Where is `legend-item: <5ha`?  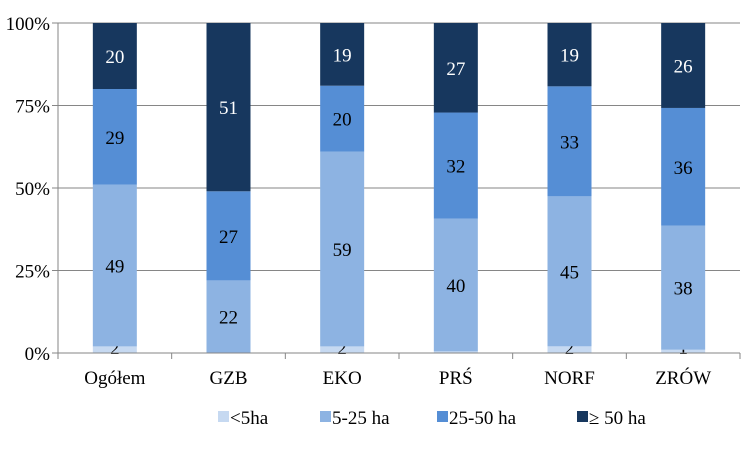
legend-item: <5ha is located at coordinates (243, 418).